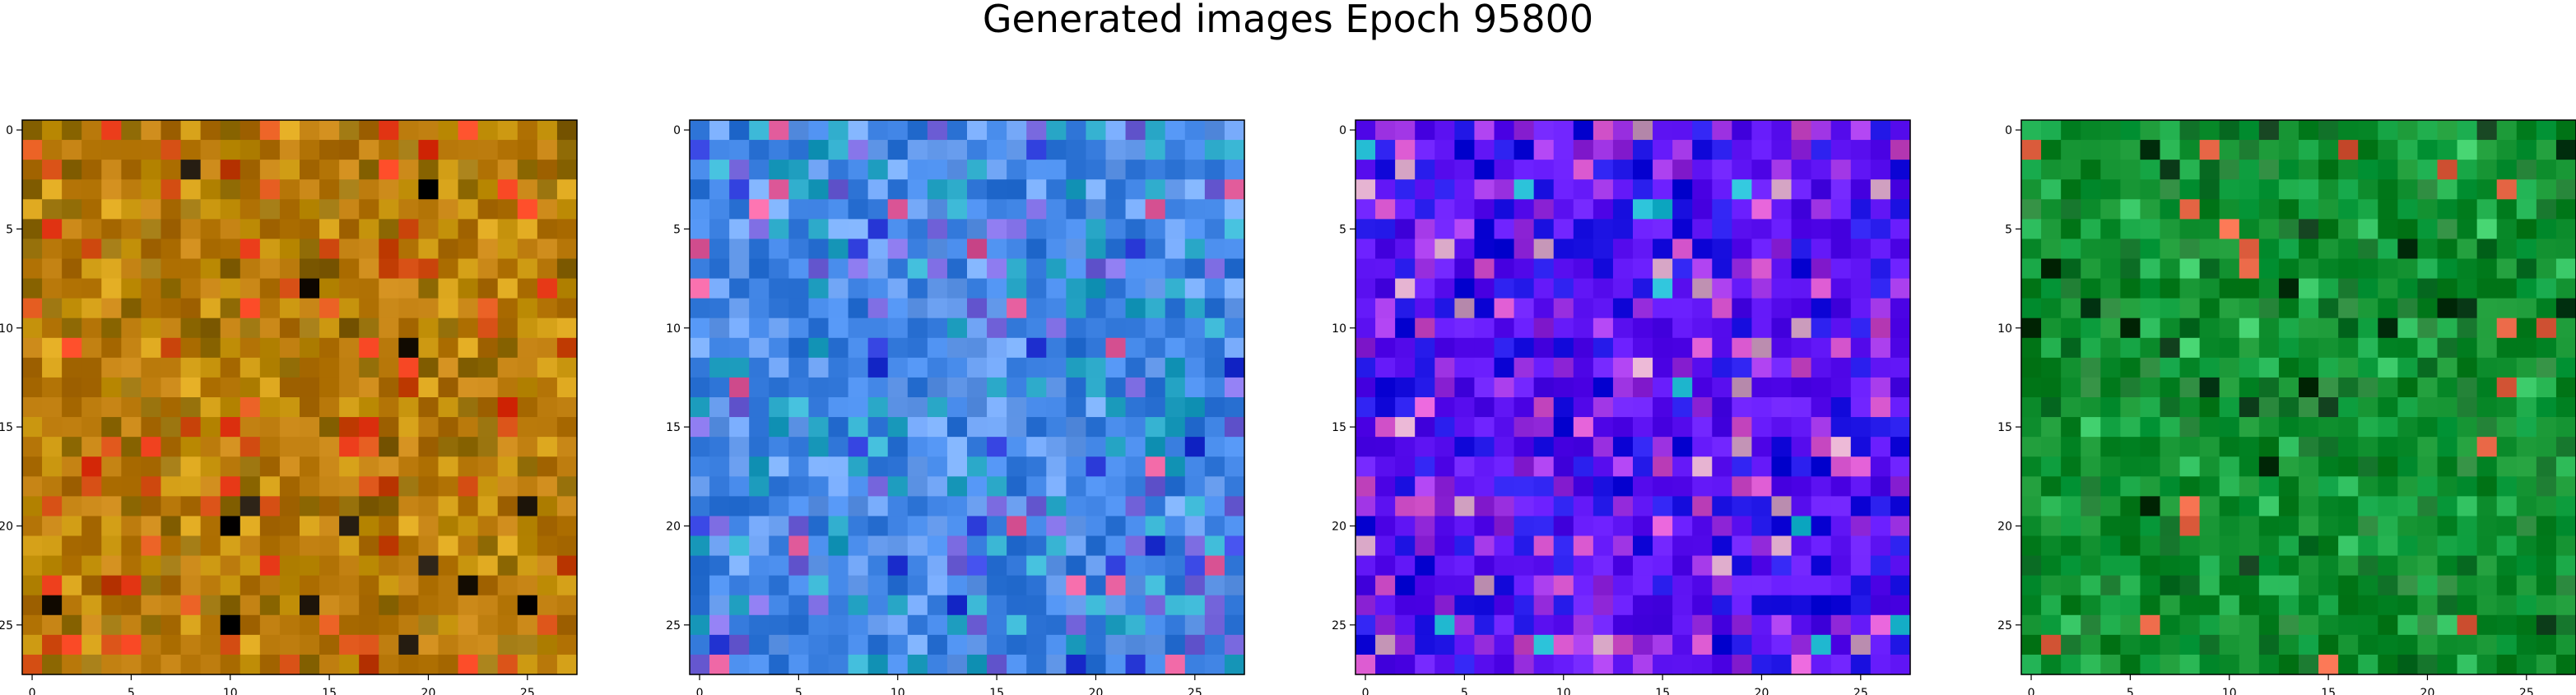 The image size is (2576, 695). I want to click on x-tick-label: 5, so click(131, 691).